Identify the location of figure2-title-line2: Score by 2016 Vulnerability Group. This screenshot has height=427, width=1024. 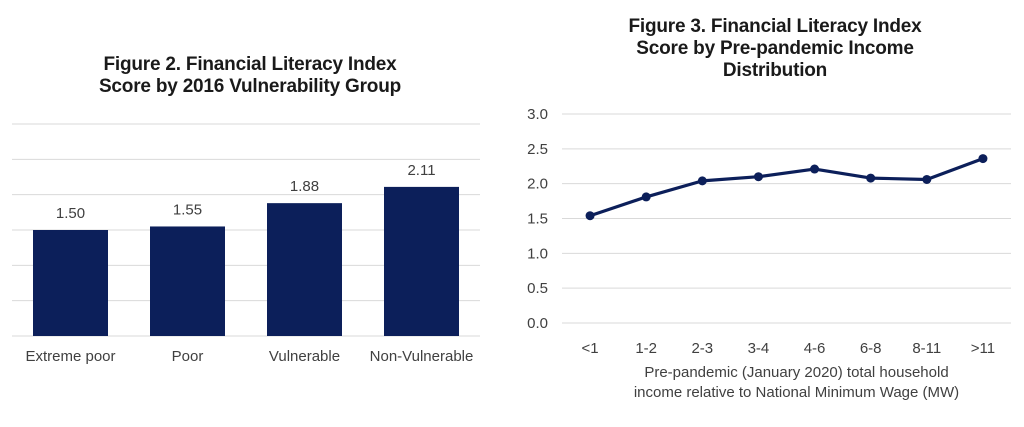
(250, 86).